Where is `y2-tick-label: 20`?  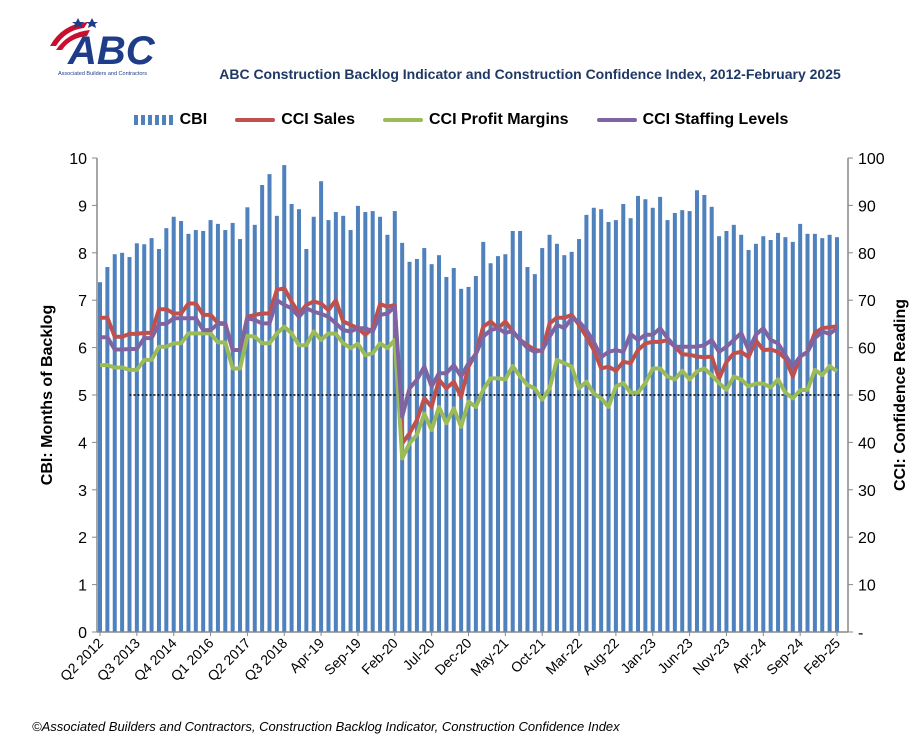 y2-tick-label: 20 is located at coordinates (867, 538).